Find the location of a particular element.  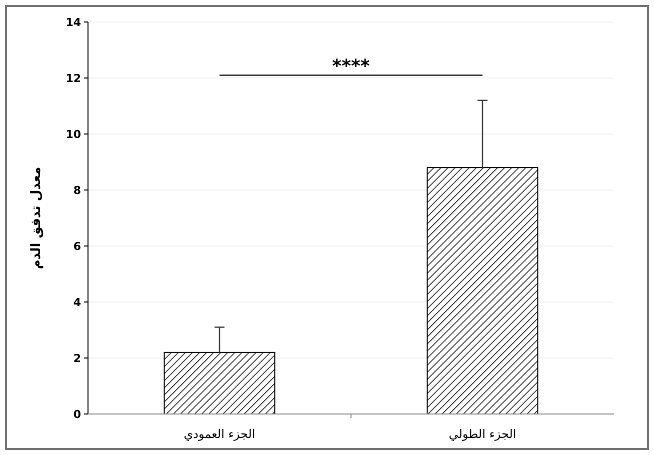

x-tick-label: الجزء الطولي is located at coordinates (482, 434).